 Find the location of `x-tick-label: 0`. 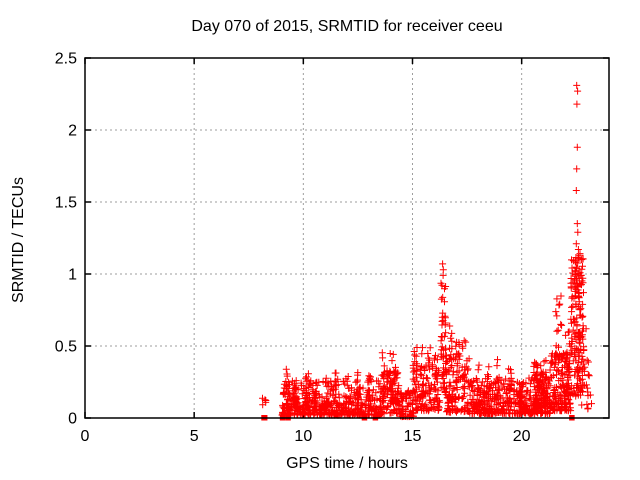

x-tick-label: 0 is located at coordinates (85, 436).